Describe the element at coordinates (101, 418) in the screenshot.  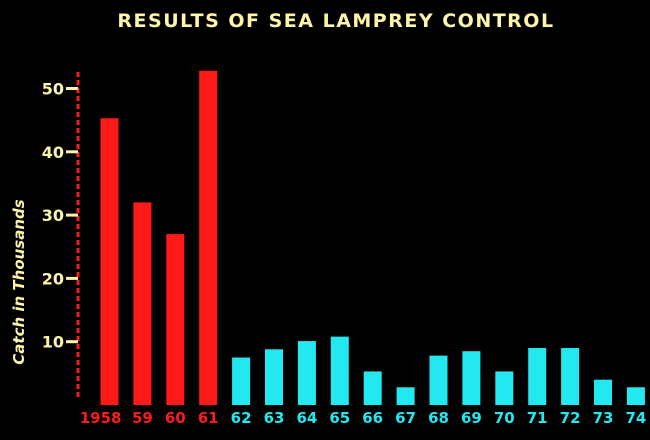
I see `x-tick-label: 1958` at that location.